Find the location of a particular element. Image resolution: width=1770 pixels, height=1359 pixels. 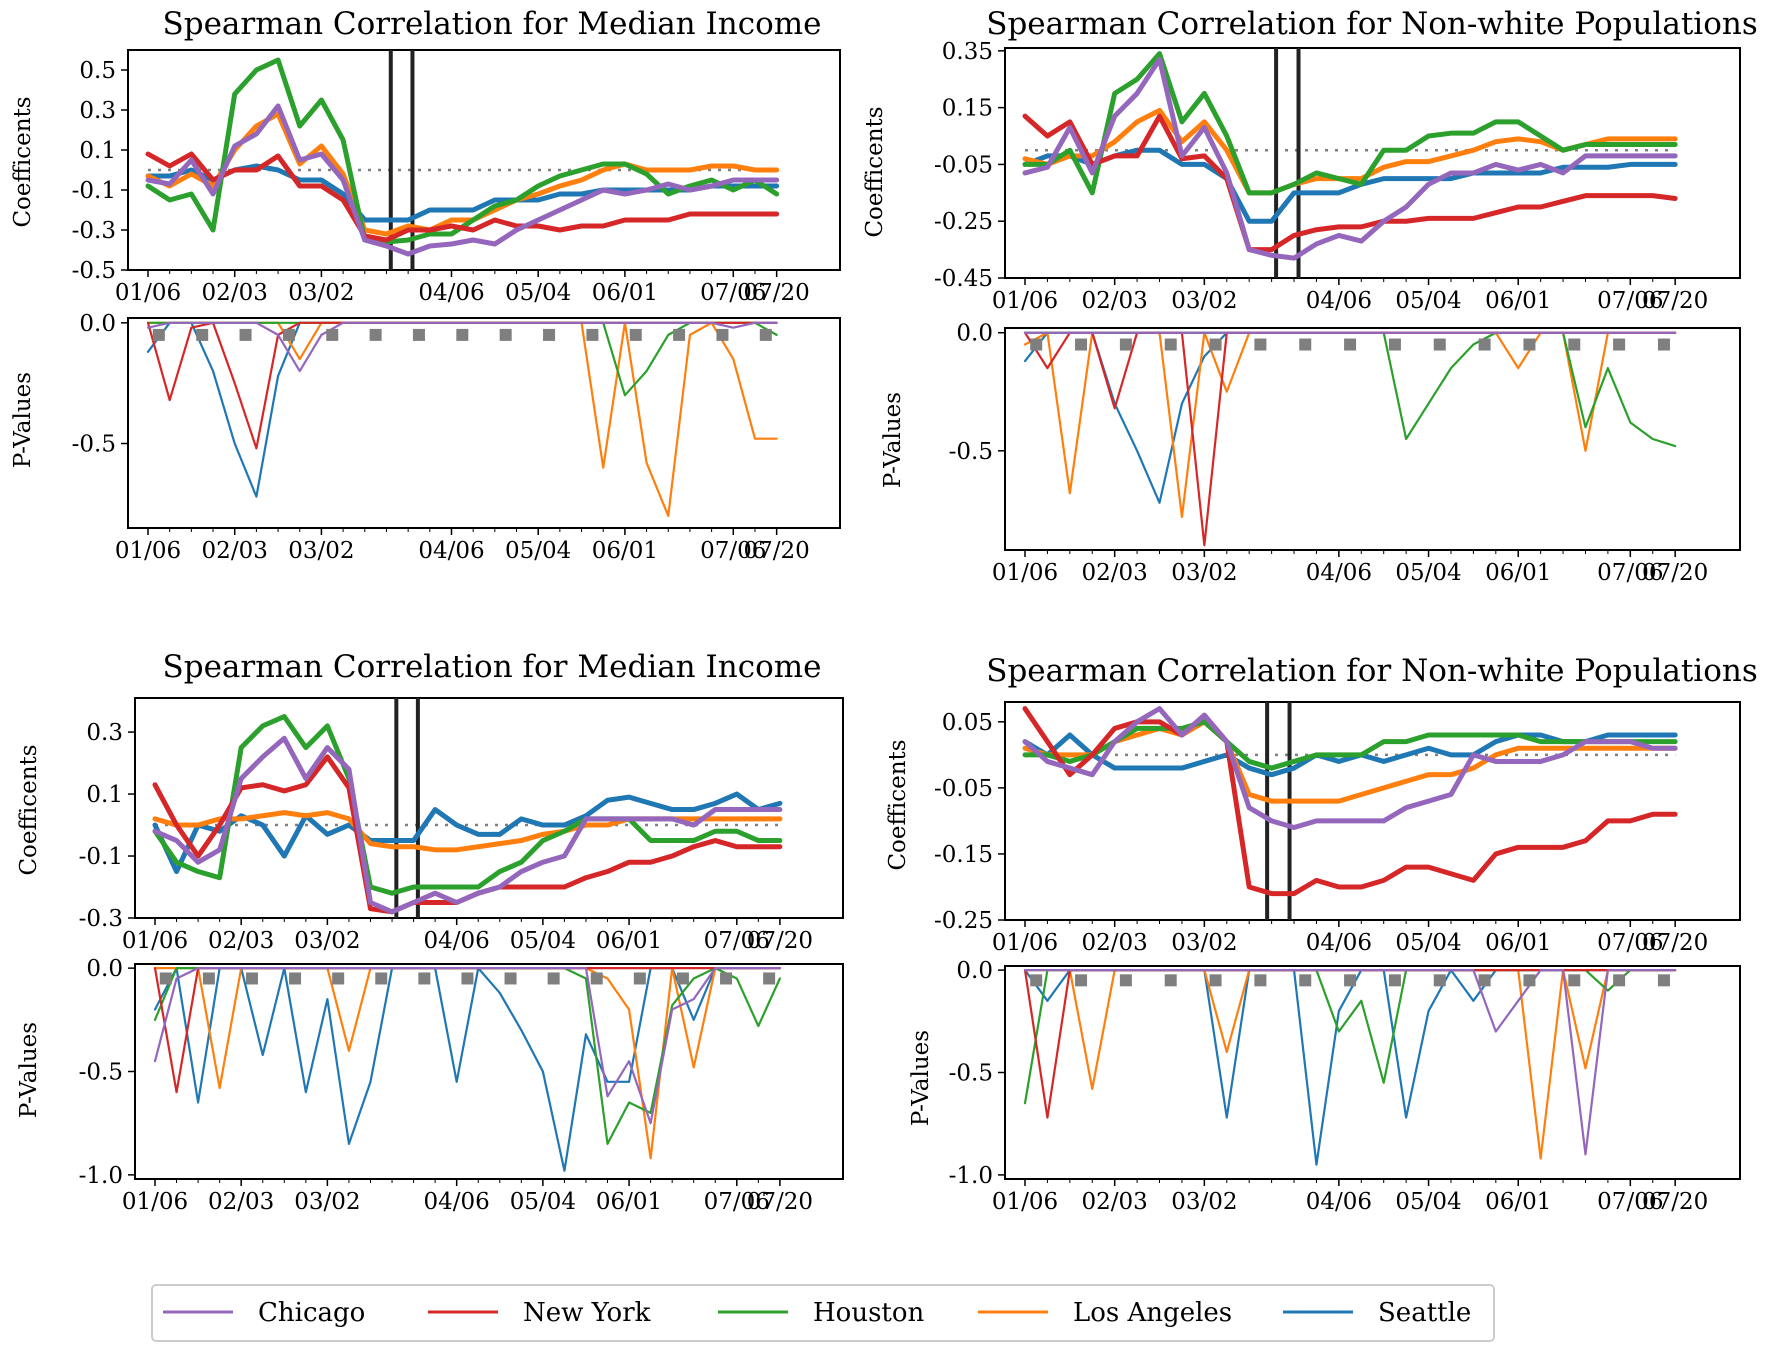

ytick-label-p3c-1: 0.1 is located at coordinates (104, 795).